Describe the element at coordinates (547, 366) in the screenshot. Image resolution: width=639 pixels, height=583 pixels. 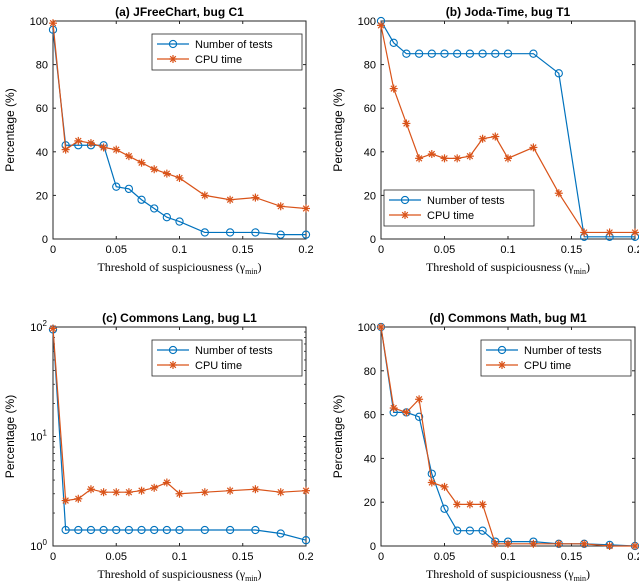
I see `legend-label: CPU time` at that location.